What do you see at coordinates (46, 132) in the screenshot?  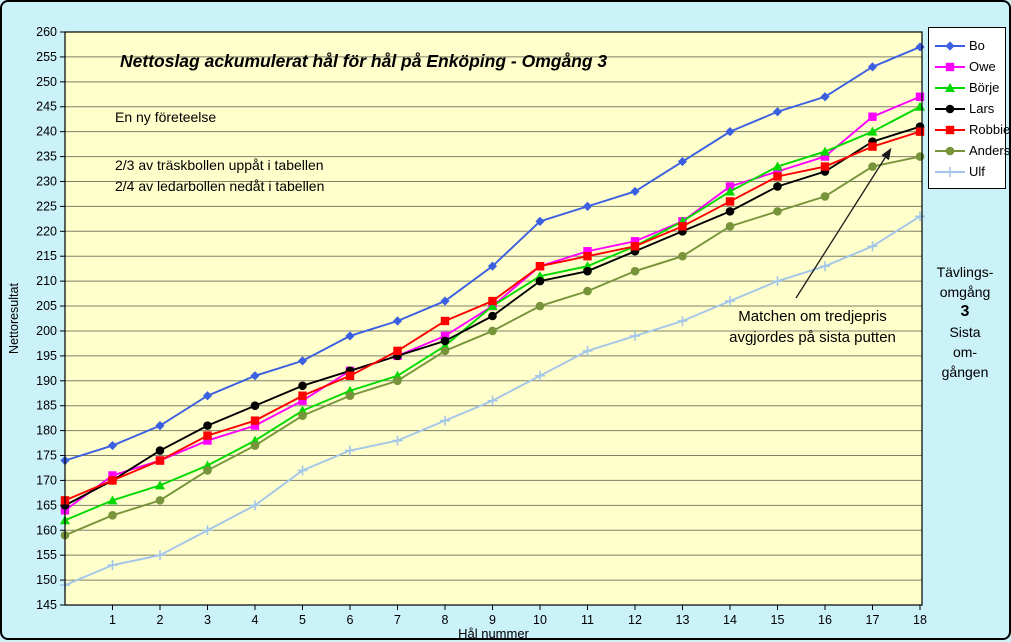 I see `y-tick-label: 240` at bounding box center [46, 132].